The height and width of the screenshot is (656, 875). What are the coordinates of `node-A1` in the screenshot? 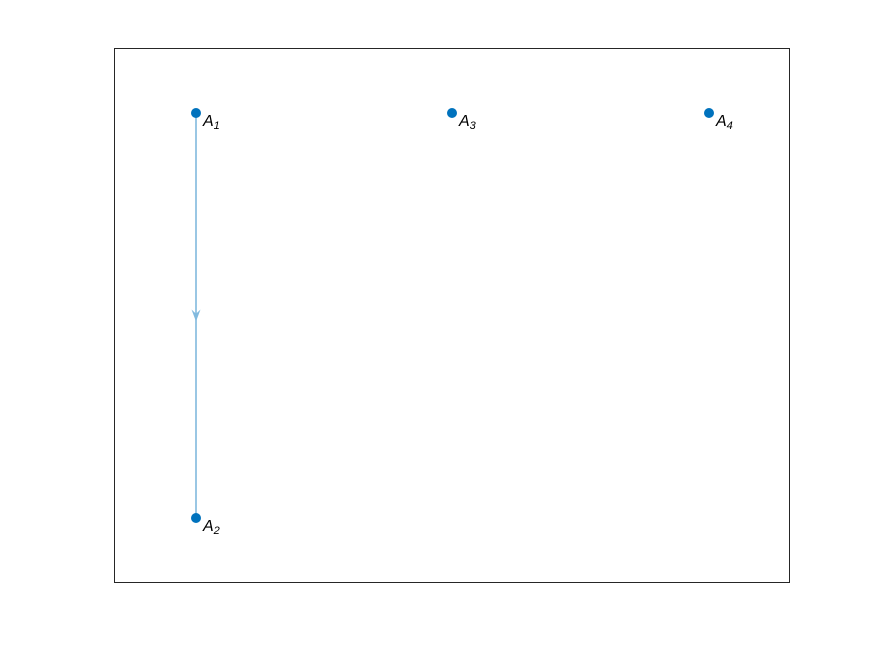 It's located at (196, 113).